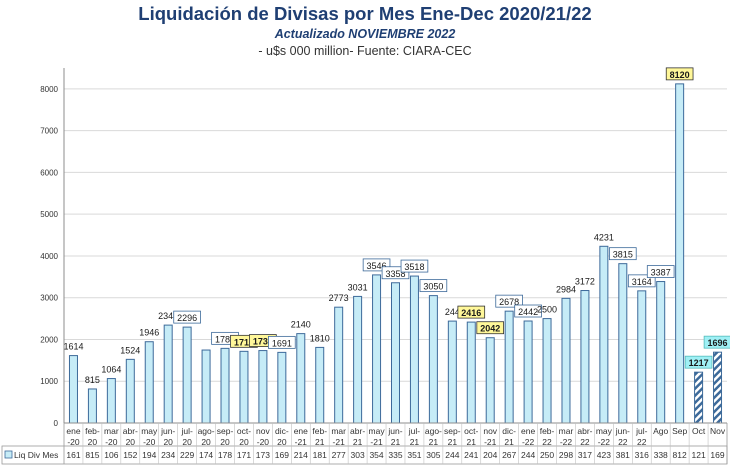  Describe the element at coordinates (49, 339) in the screenshot. I see `y-tick-label: 2000` at that location.